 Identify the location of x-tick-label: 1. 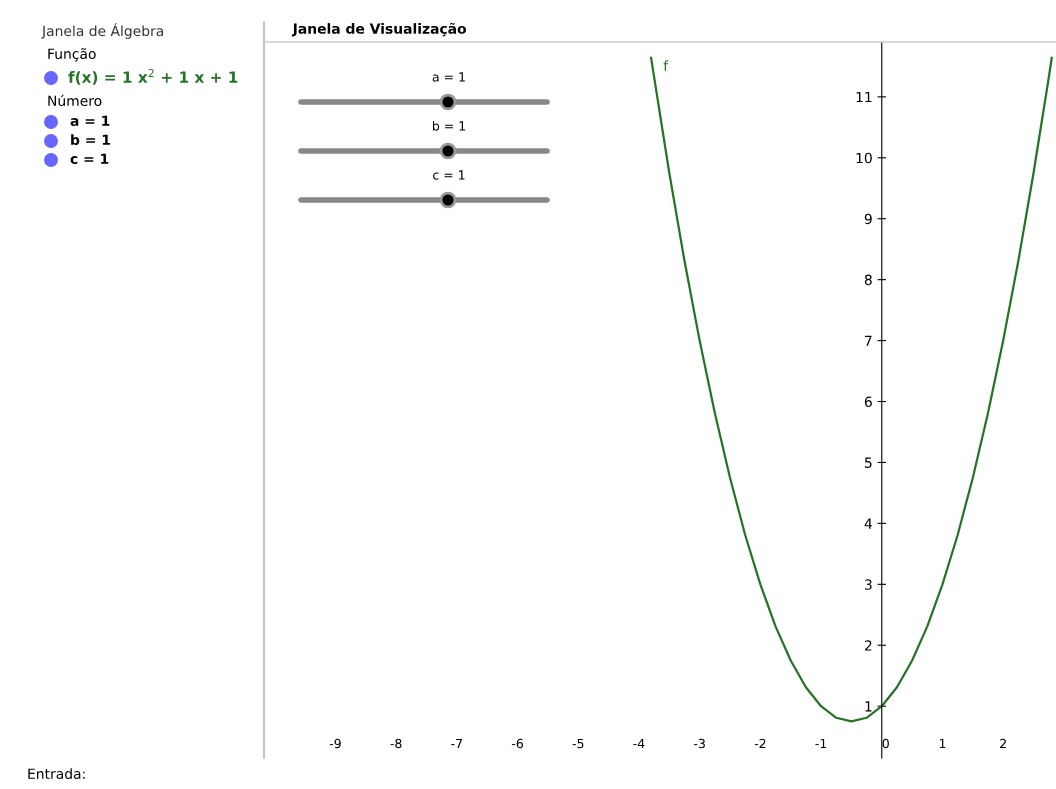
(942, 743).